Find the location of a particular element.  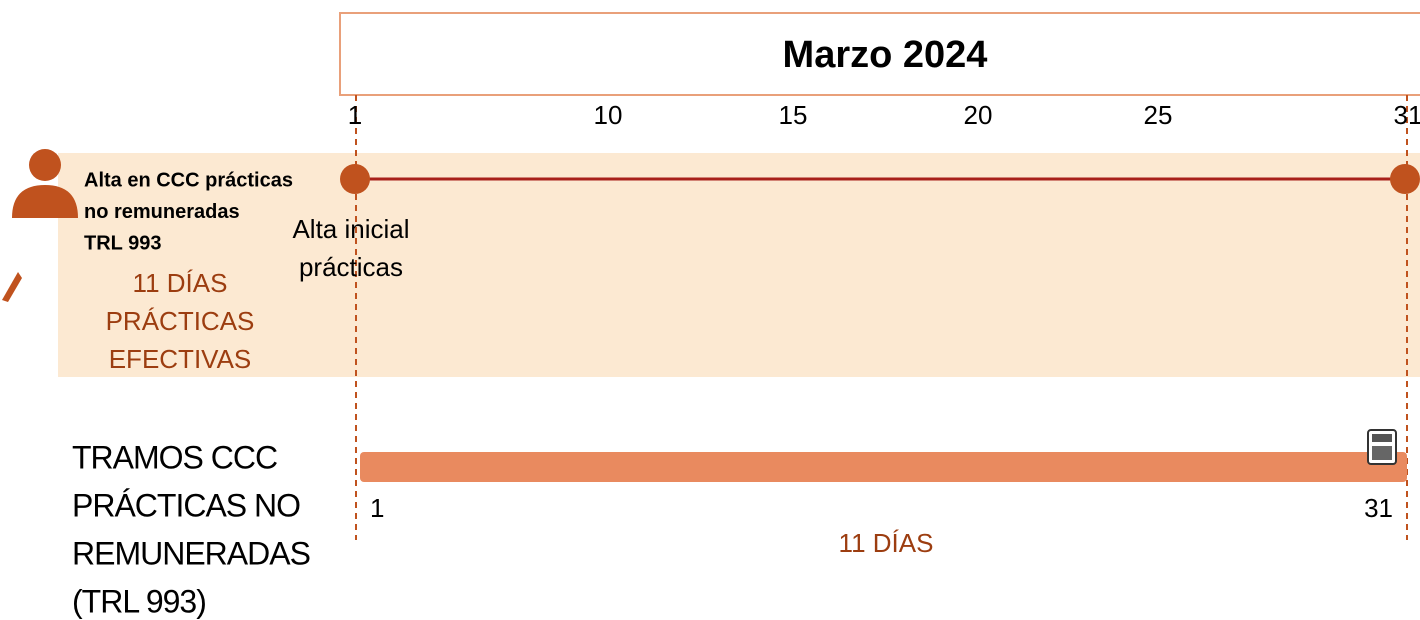

brush-mark is located at coordinates (12, 287).